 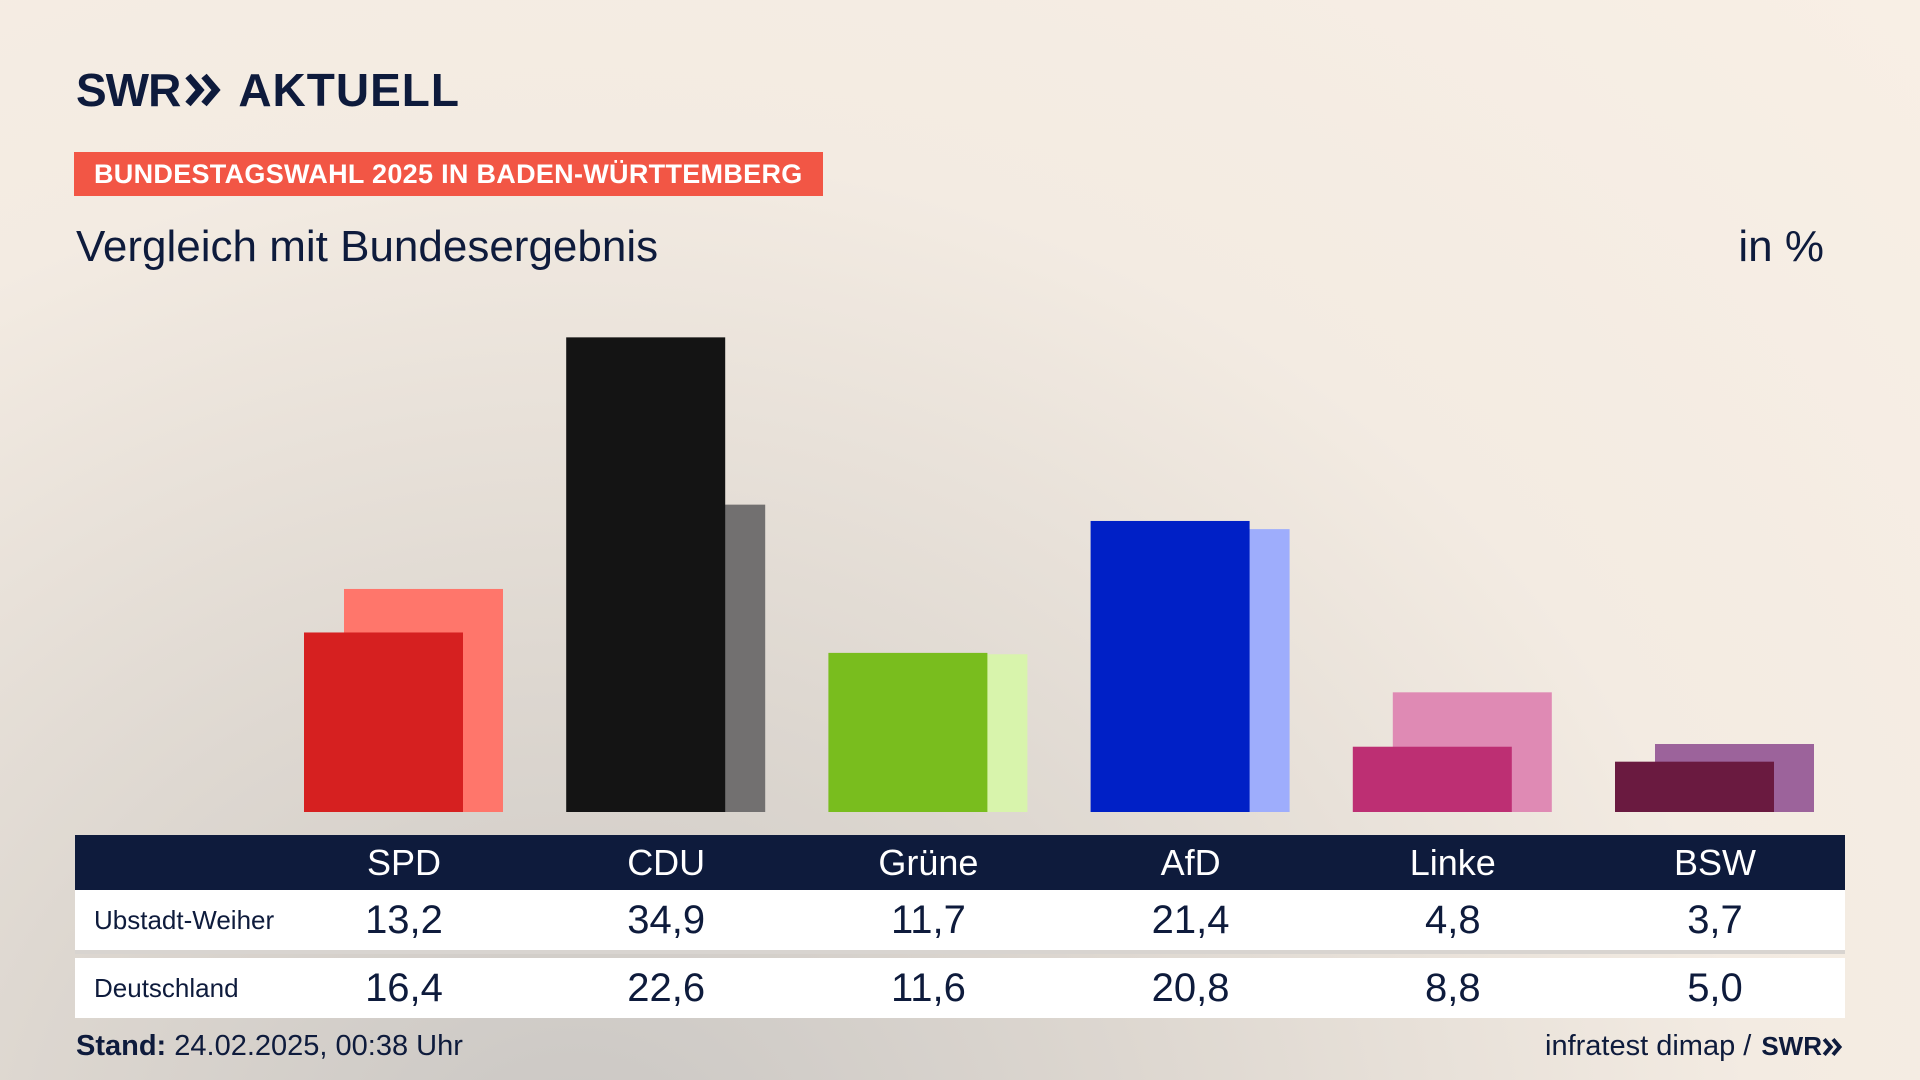 I want to click on value-cell: 11,6, so click(x=928, y=987).